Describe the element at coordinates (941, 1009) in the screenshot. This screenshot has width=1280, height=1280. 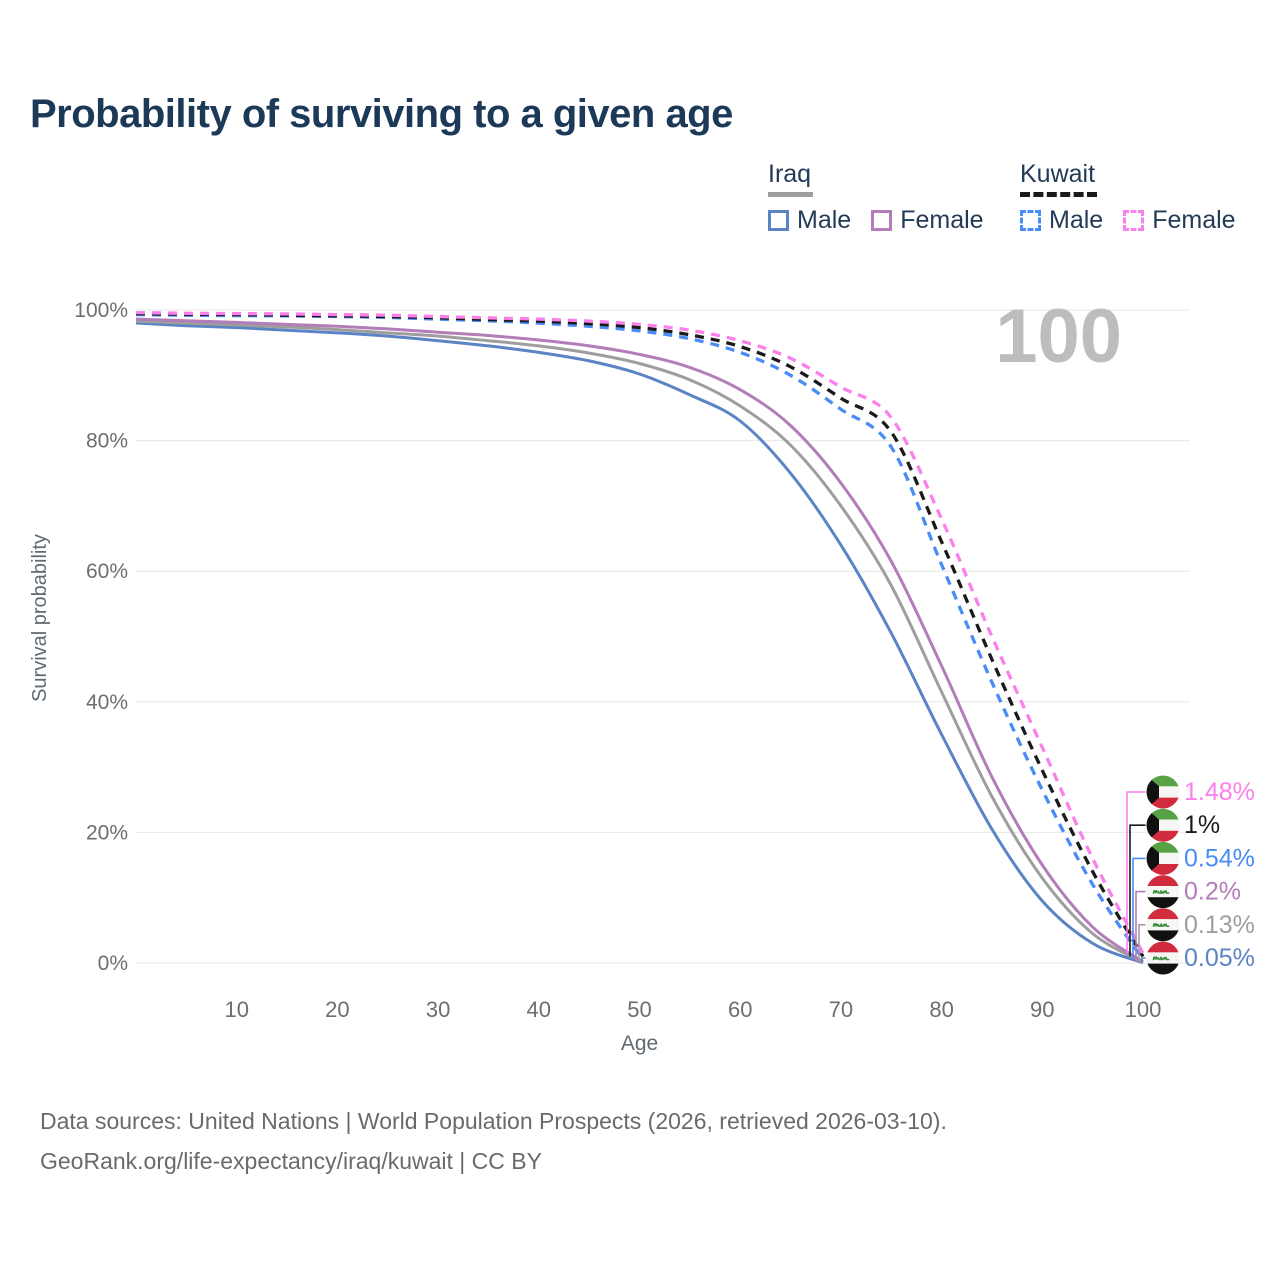
I see `x-tick-label: 80` at that location.